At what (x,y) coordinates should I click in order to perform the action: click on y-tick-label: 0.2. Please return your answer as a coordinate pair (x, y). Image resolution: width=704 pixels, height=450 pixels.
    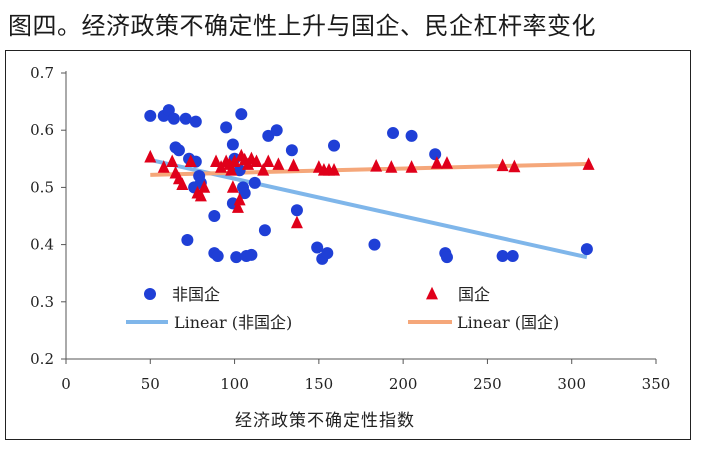
    Looking at the image, I should click on (42, 359).